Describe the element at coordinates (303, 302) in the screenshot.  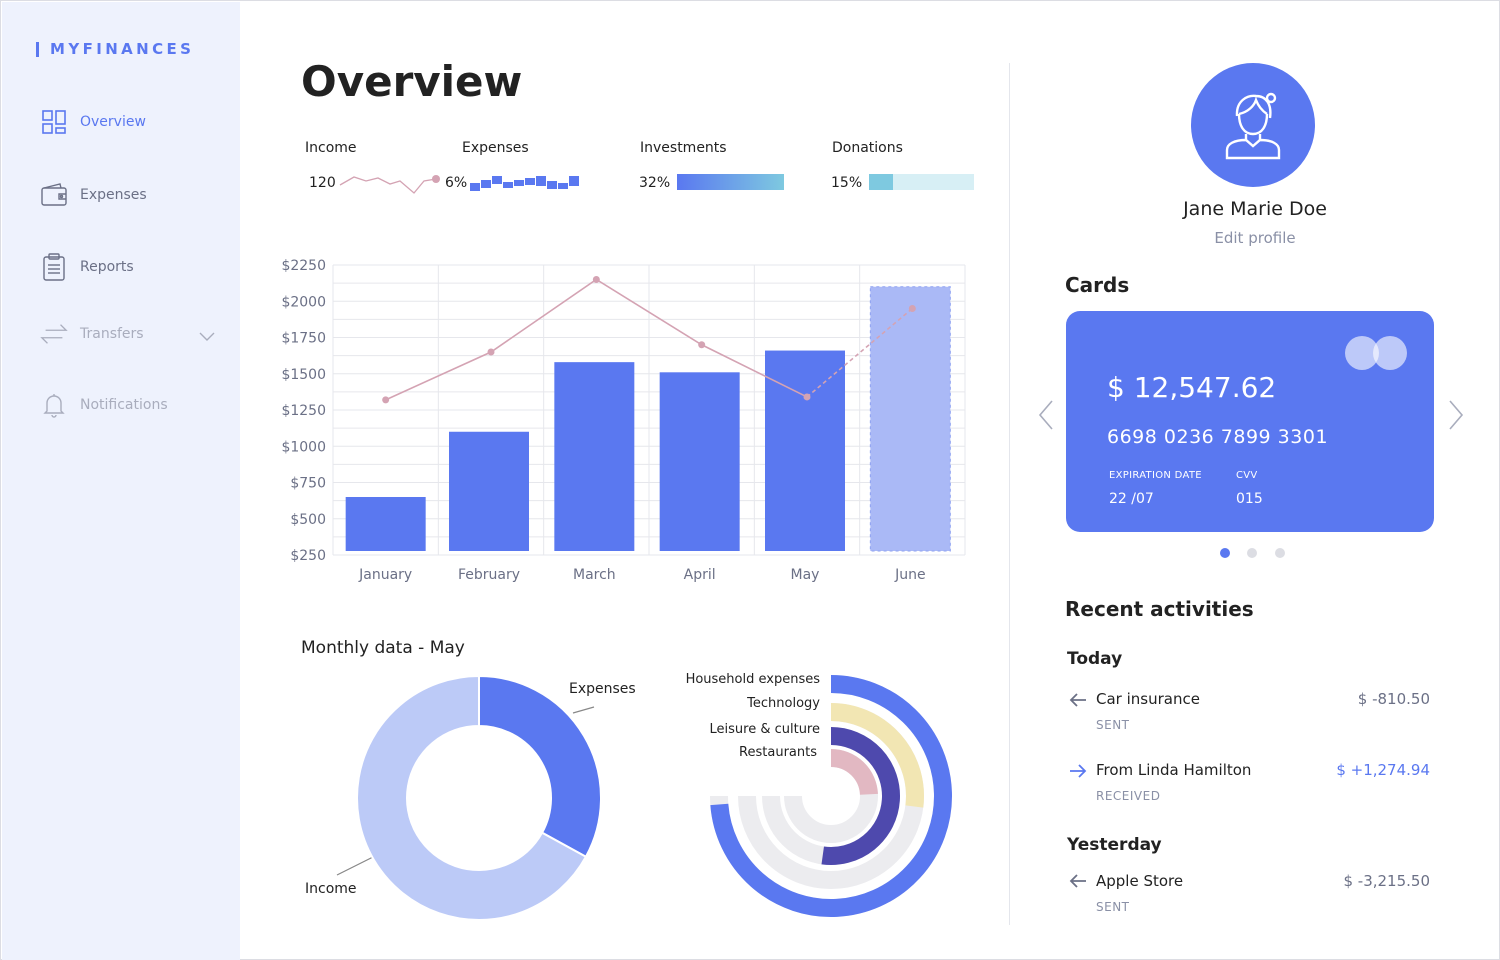
I see `y-tick-label: $2000` at that location.